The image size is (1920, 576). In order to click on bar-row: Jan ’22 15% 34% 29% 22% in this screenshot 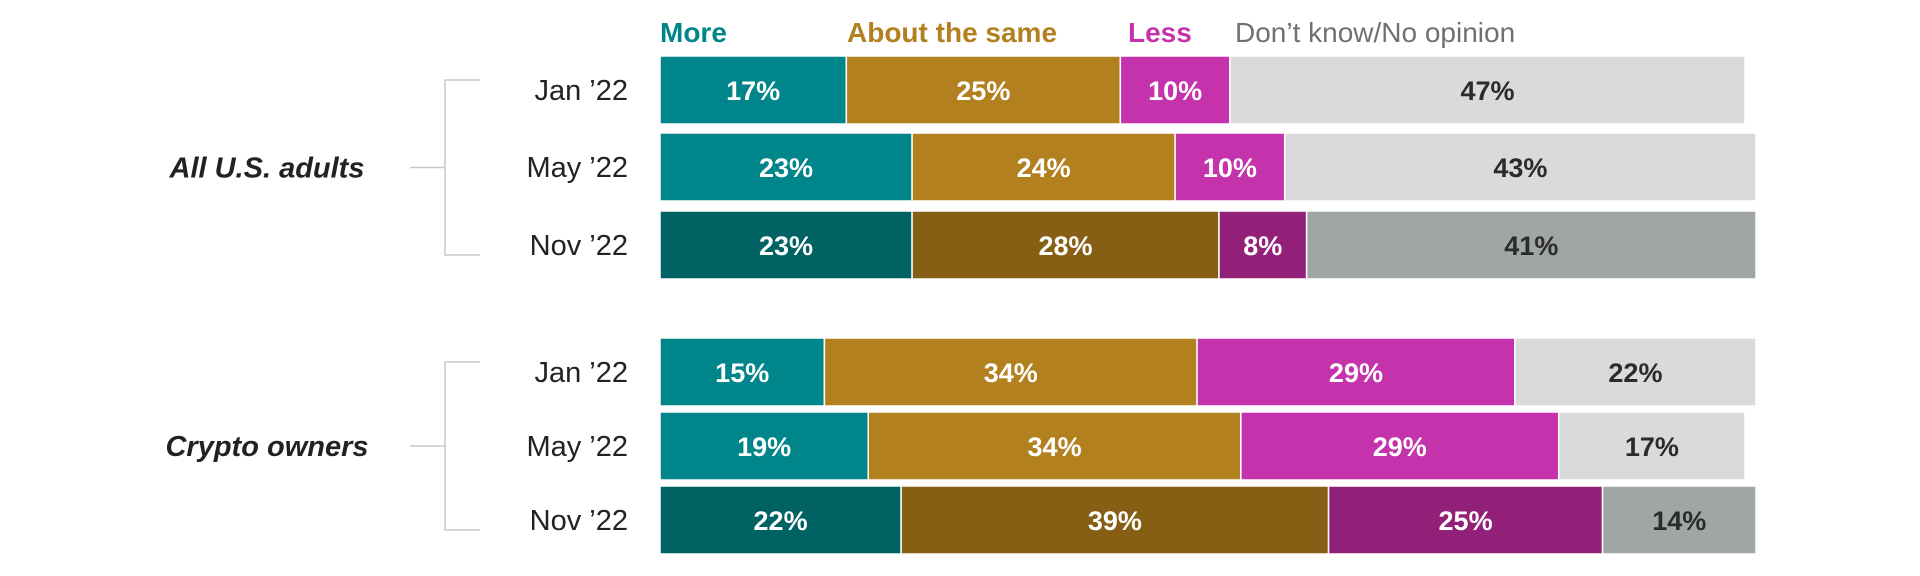, I will do `click(1145, 372)`.